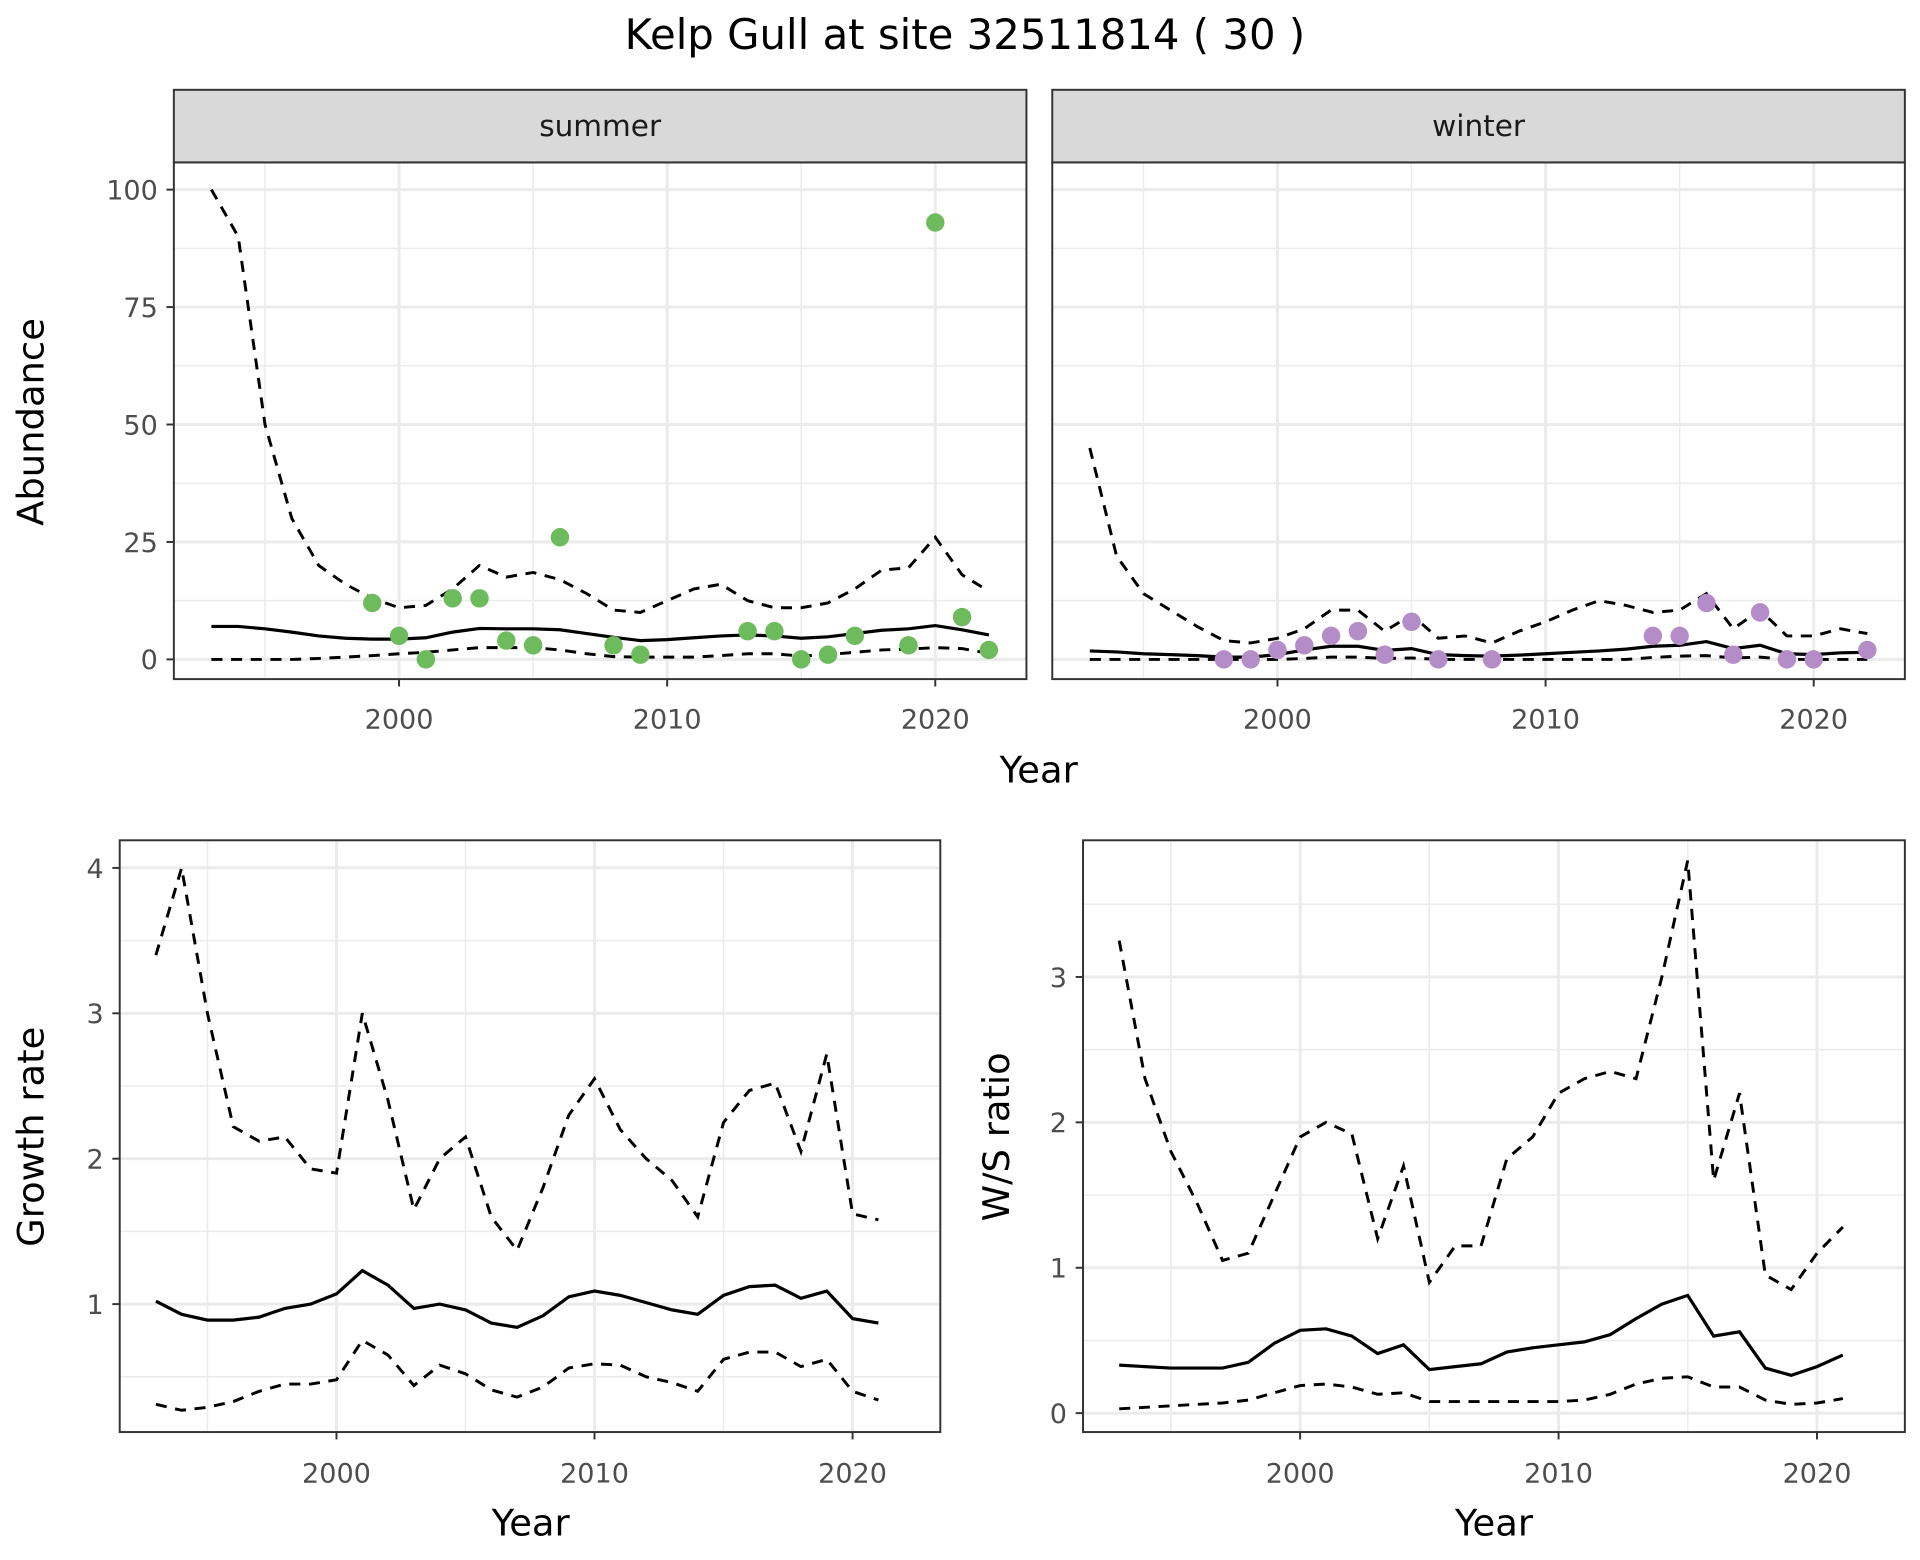  I want to click on data-point-summer-2020, so click(935, 222).